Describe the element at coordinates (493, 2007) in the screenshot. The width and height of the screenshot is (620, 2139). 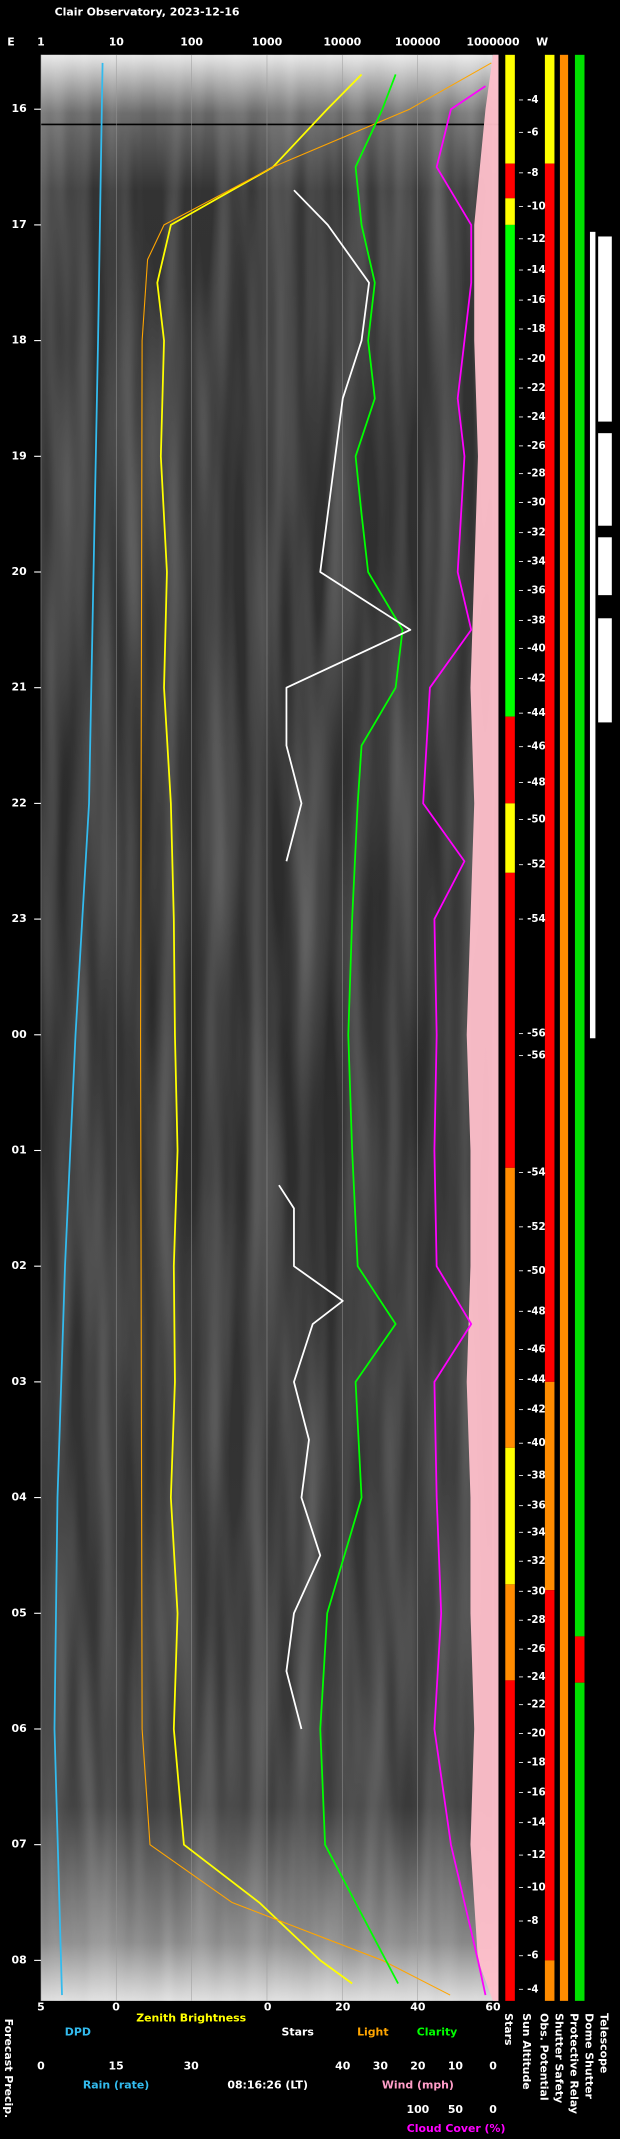
I see `bottom-tick-label: 60` at that location.